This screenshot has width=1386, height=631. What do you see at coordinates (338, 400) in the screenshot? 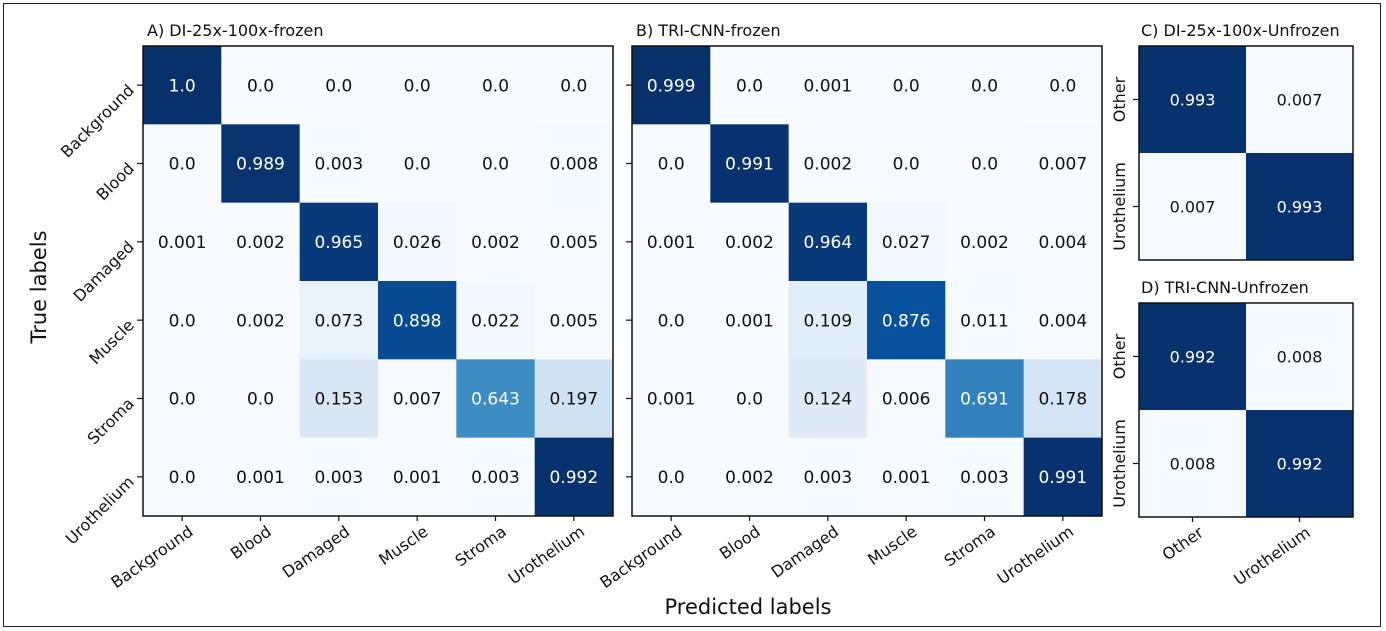
I see `cell-value-label: 0.153` at bounding box center [338, 400].